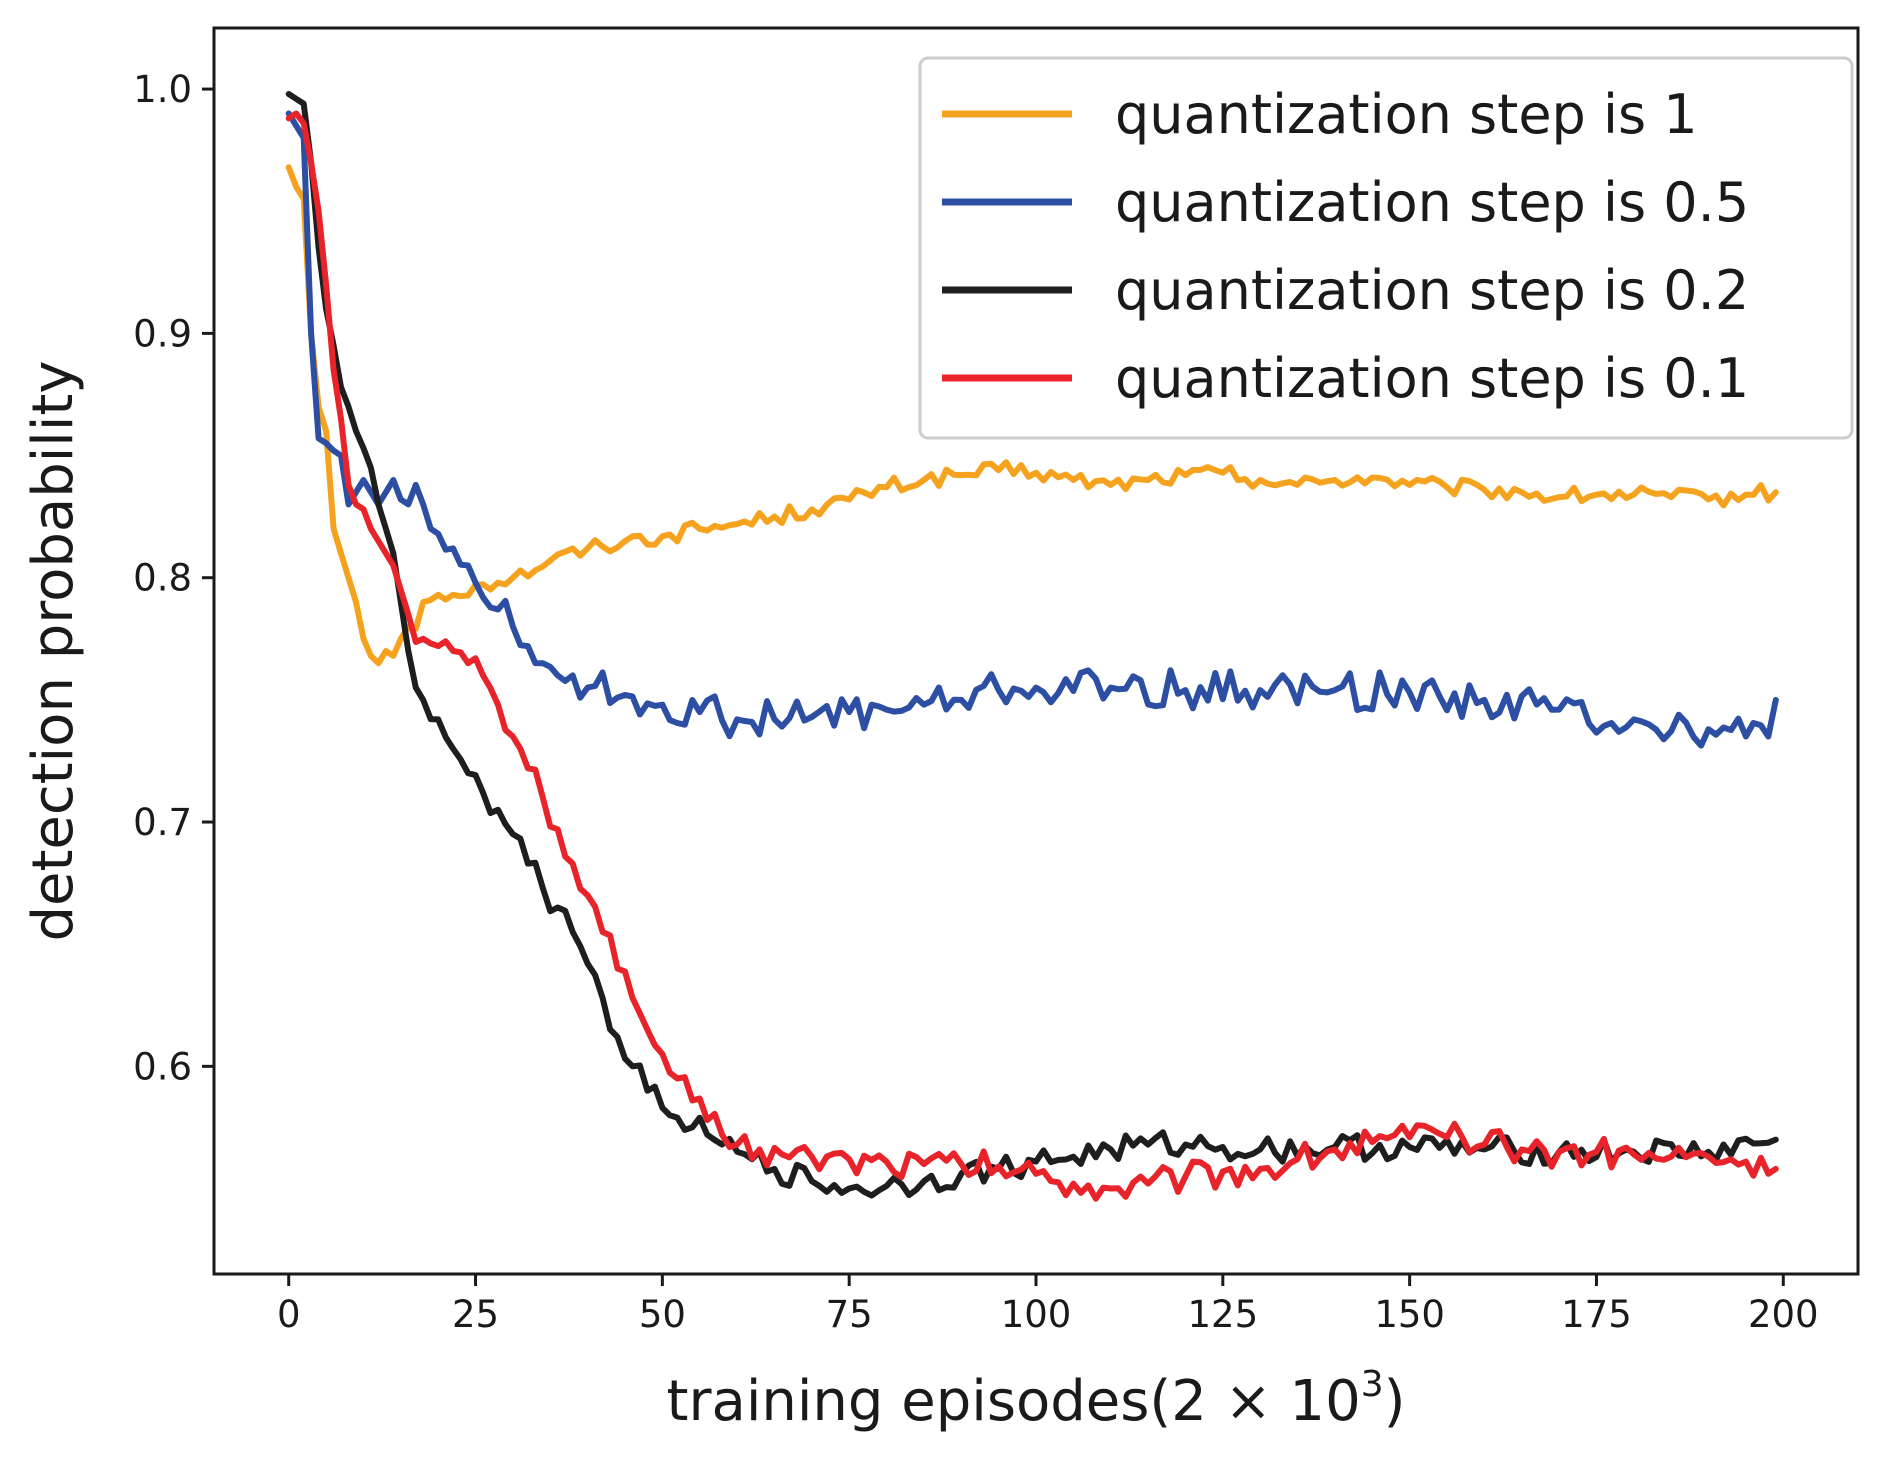  Describe the element at coordinates (289, 1314) in the screenshot. I see `x-tick-label: 0` at that location.